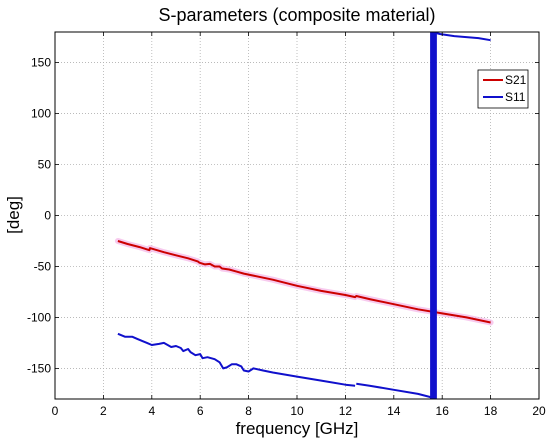  What do you see at coordinates (39, 317) in the screenshot?
I see `y-tick-label: -100` at bounding box center [39, 317].